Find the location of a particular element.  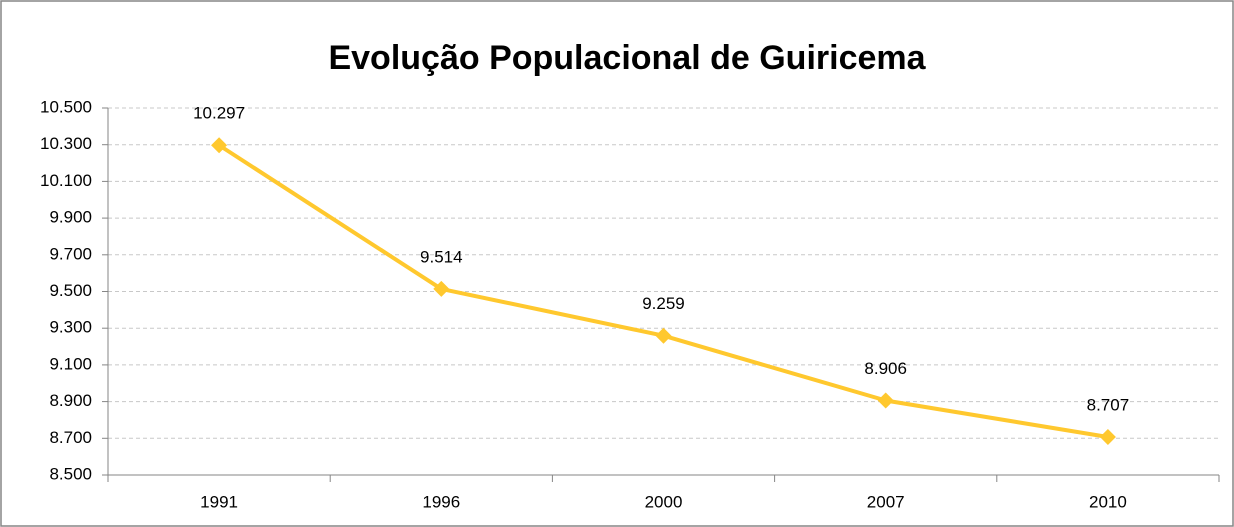

y-tick-label: 9.900 is located at coordinates (70, 217).